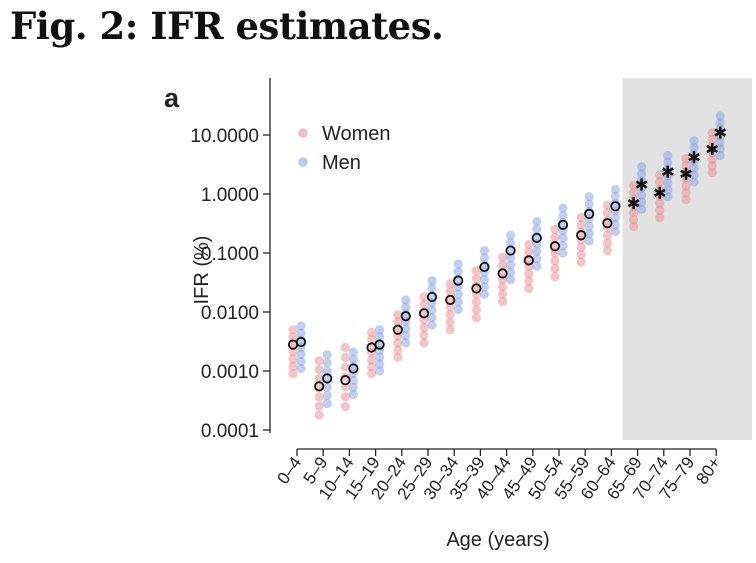  I want to click on x-tick-label: 80+, so click(708, 470).